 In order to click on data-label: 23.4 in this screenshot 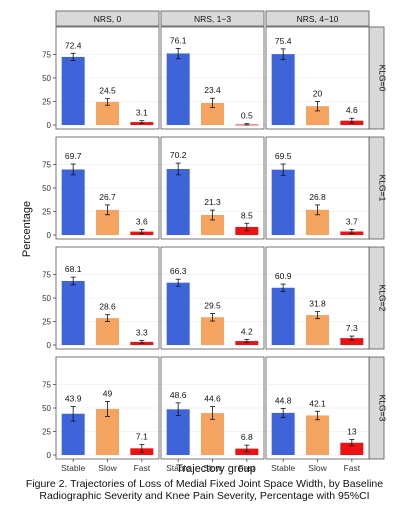, I will do `click(212, 90)`.